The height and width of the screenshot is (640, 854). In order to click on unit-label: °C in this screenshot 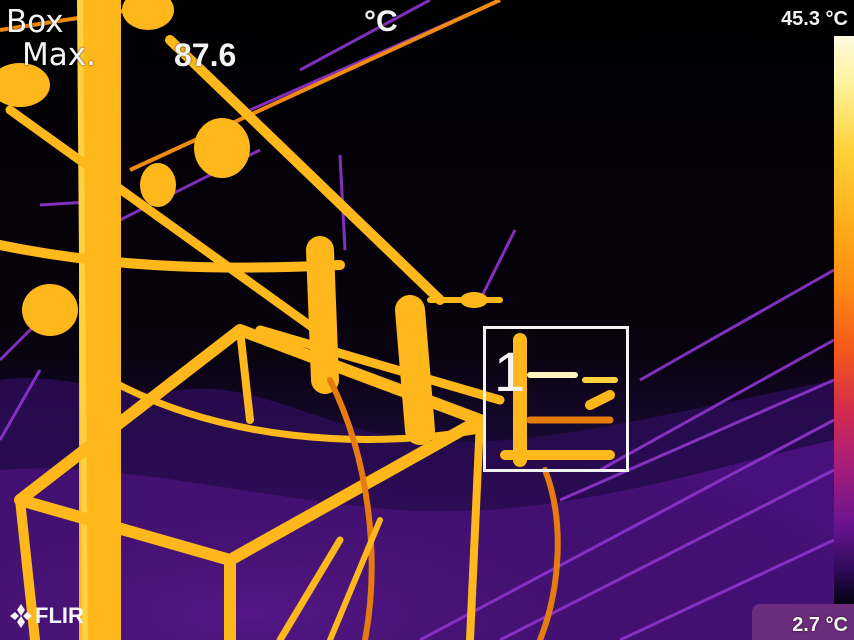, I will do `click(381, 21)`.